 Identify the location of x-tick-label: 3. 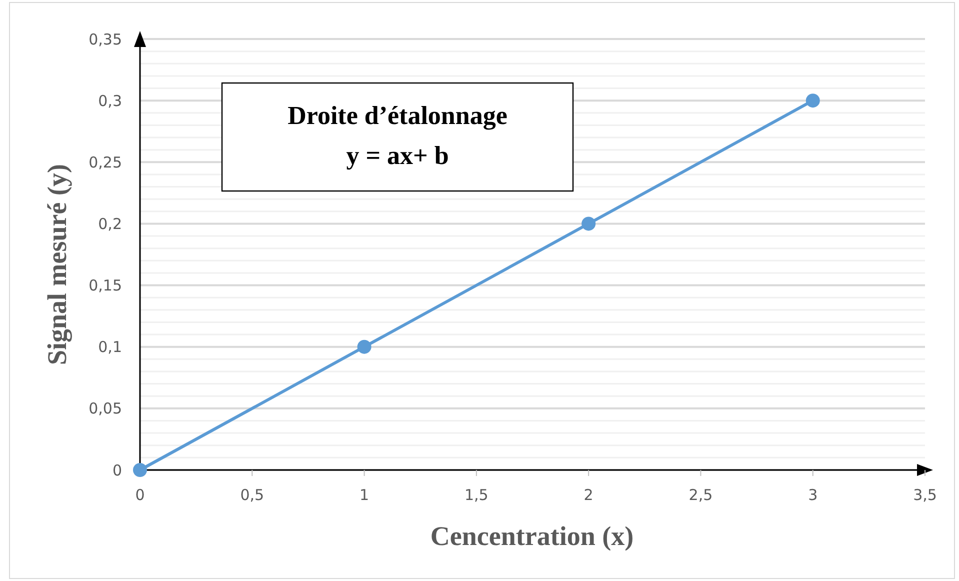
(813, 495).